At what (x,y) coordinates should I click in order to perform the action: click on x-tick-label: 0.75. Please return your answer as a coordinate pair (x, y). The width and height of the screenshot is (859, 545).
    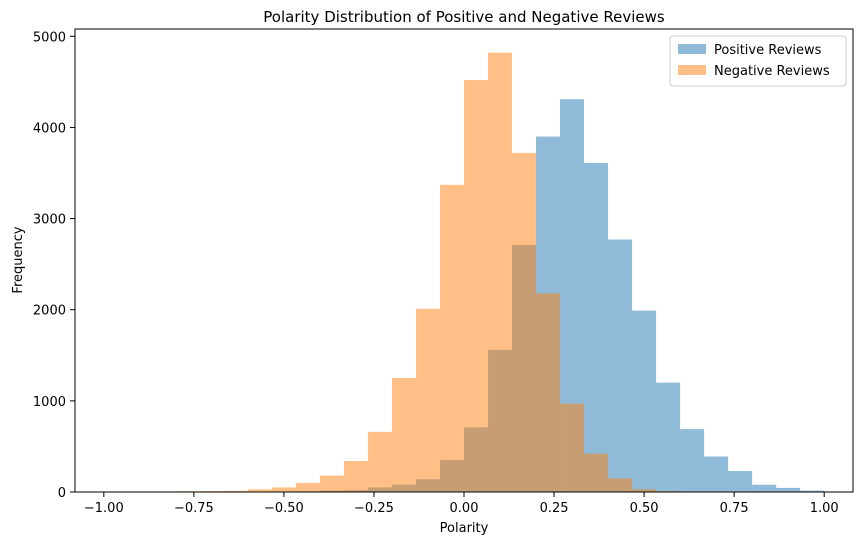
    Looking at the image, I should click on (734, 508).